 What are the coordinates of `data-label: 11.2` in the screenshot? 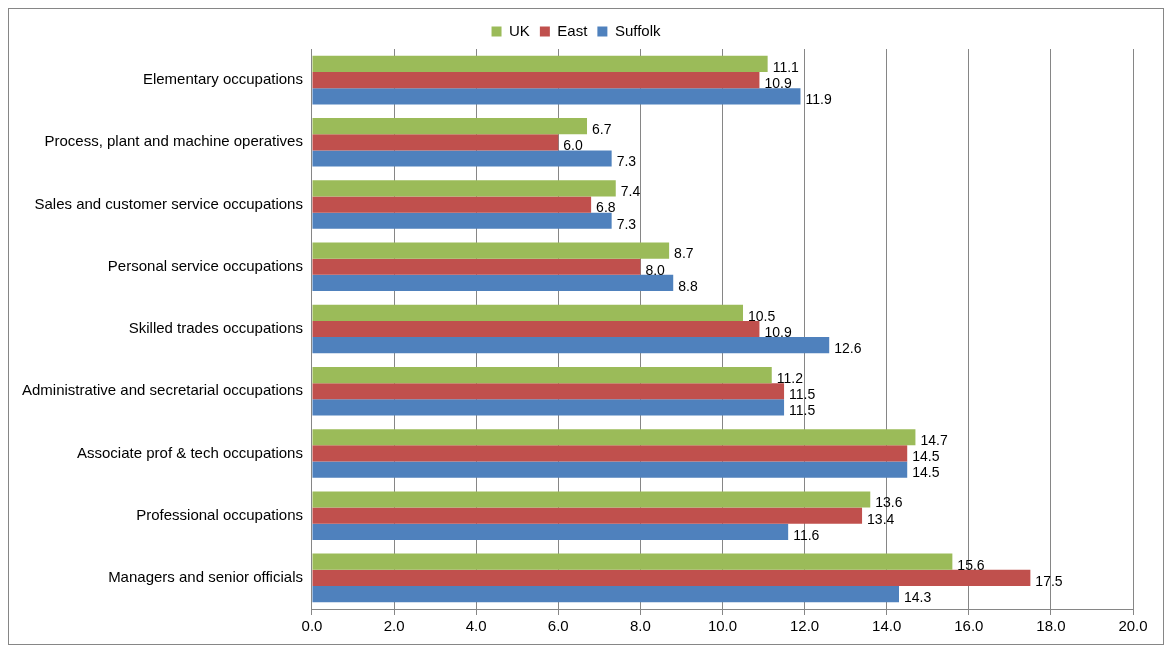 It's located at (790, 377).